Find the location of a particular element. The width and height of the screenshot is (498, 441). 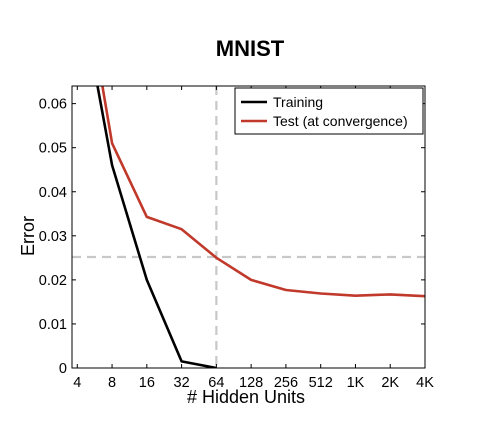

x-tick-label: 64 is located at coordinates (216, 383).